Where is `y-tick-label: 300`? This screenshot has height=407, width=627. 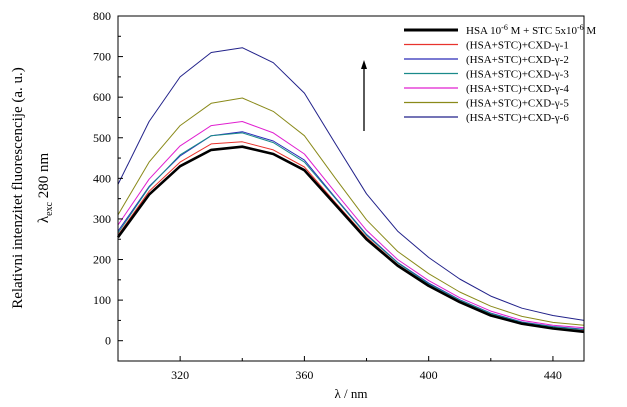 y-tick-label: 300 is located at coordinates (102, 219).